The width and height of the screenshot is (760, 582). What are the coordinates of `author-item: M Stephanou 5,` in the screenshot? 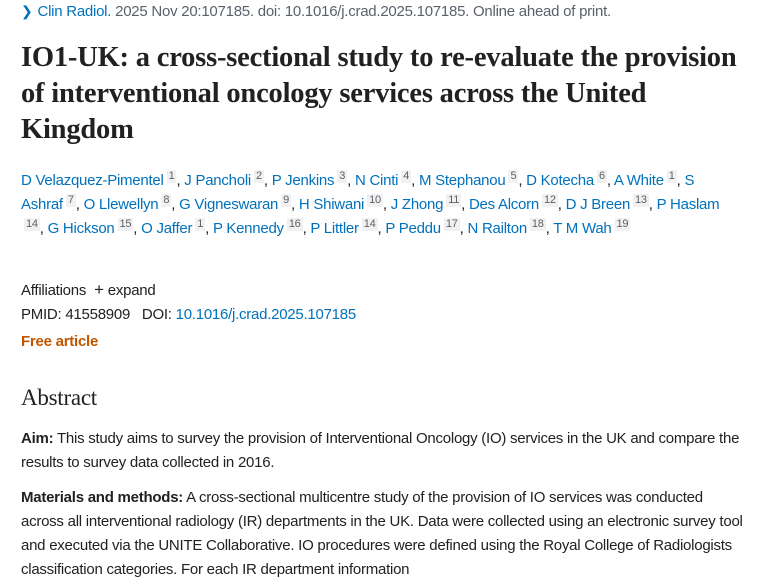 It's located at (472, 179).